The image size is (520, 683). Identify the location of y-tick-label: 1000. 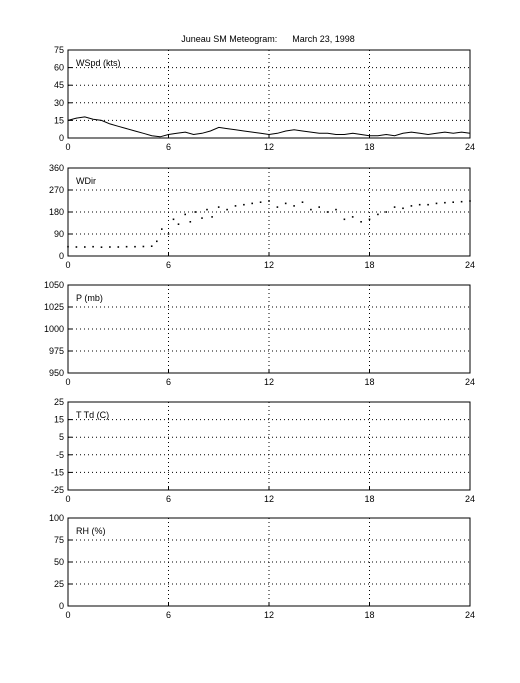
(54, 329).